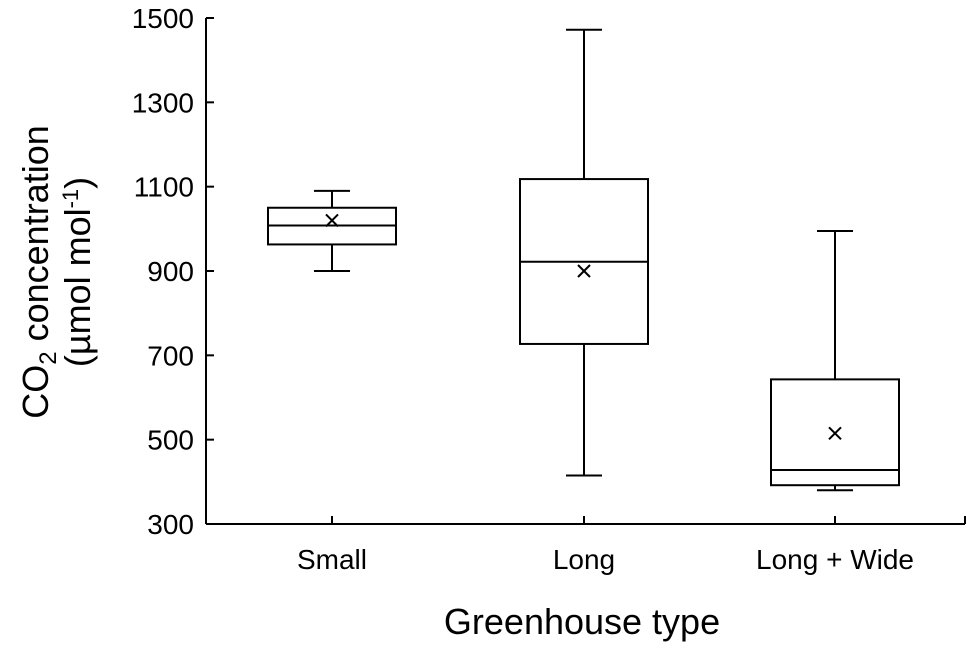 The height and width of the screenshot is (654, 967). I want to click on y-tick-label: 300, so click(170, 524).